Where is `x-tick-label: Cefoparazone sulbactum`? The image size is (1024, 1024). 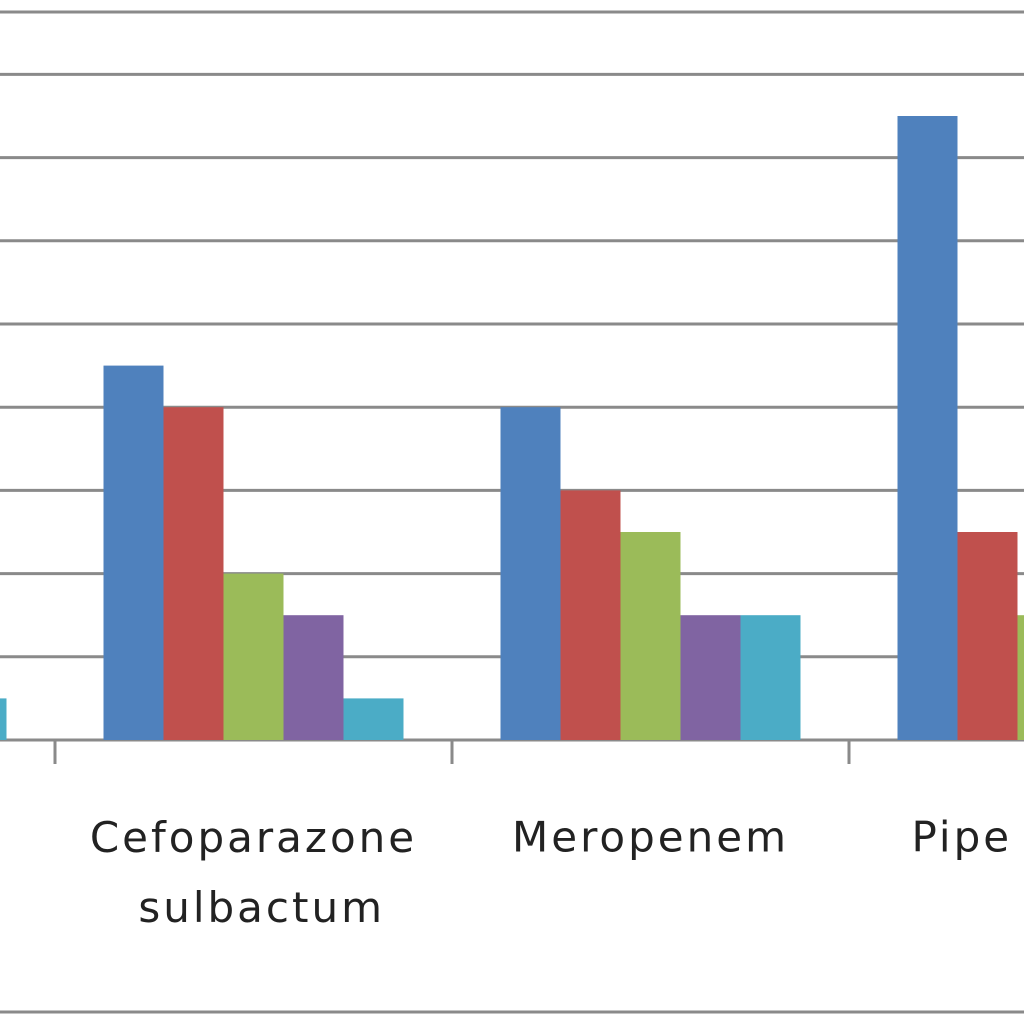
x-tick-label: Cefoparazone sulbactum is located at coordinates (253, 872).